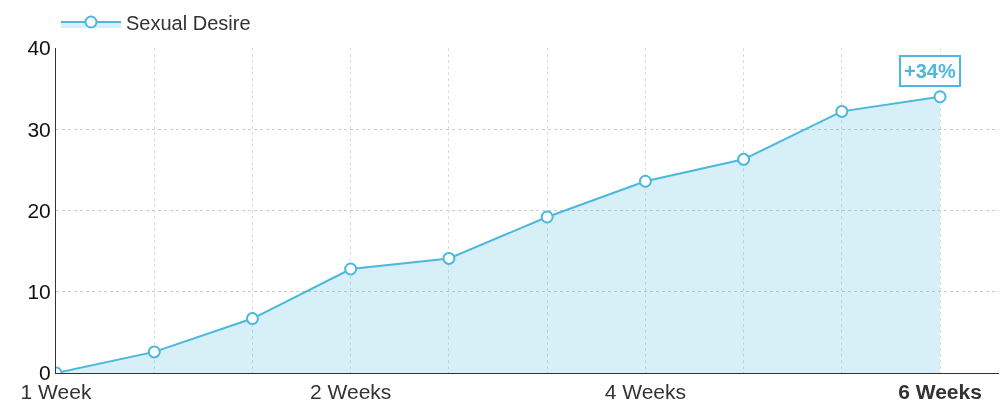 The width and height of the screenshot is (1001, 419). What do you see at coordinates (39, 292) in the screenshot?
I see `y-tick-label: 10` at bounding box center [39, 292].